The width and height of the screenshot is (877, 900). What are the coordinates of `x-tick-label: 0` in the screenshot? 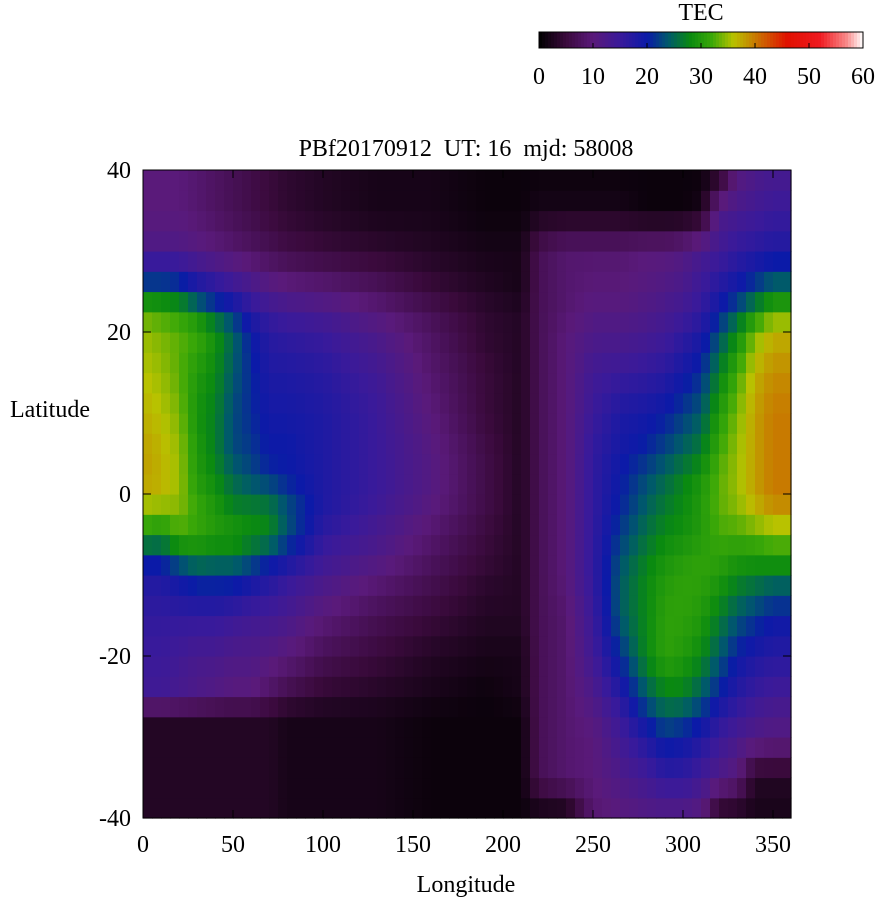 It's located at (143, 845).